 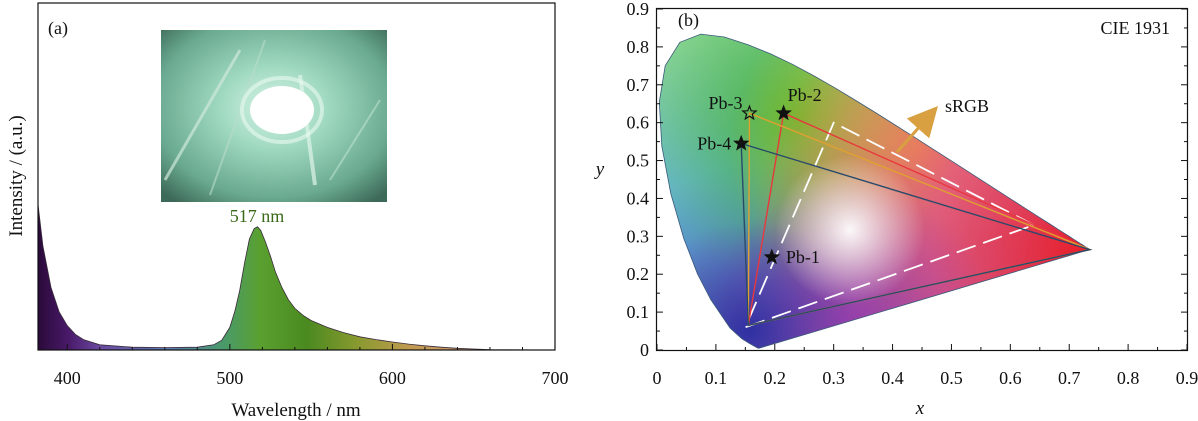 What do you see at coordinates (920, 408) in the screenshot?
I see `cie-x-axis-label: x` at bounding box center [920, 408].